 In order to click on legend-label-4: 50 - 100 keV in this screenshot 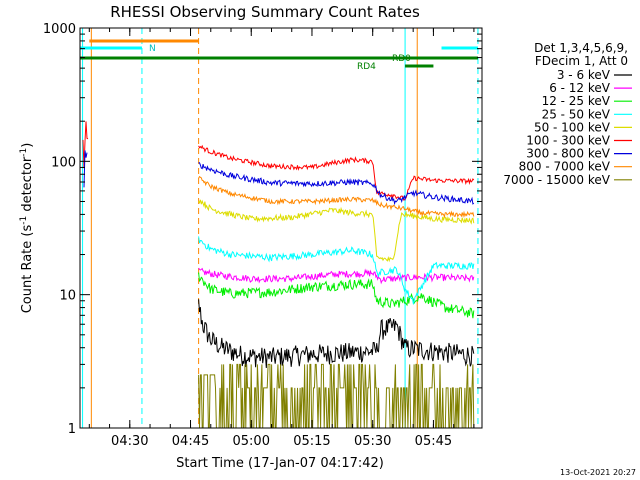, I will do `click(572, 127)`.